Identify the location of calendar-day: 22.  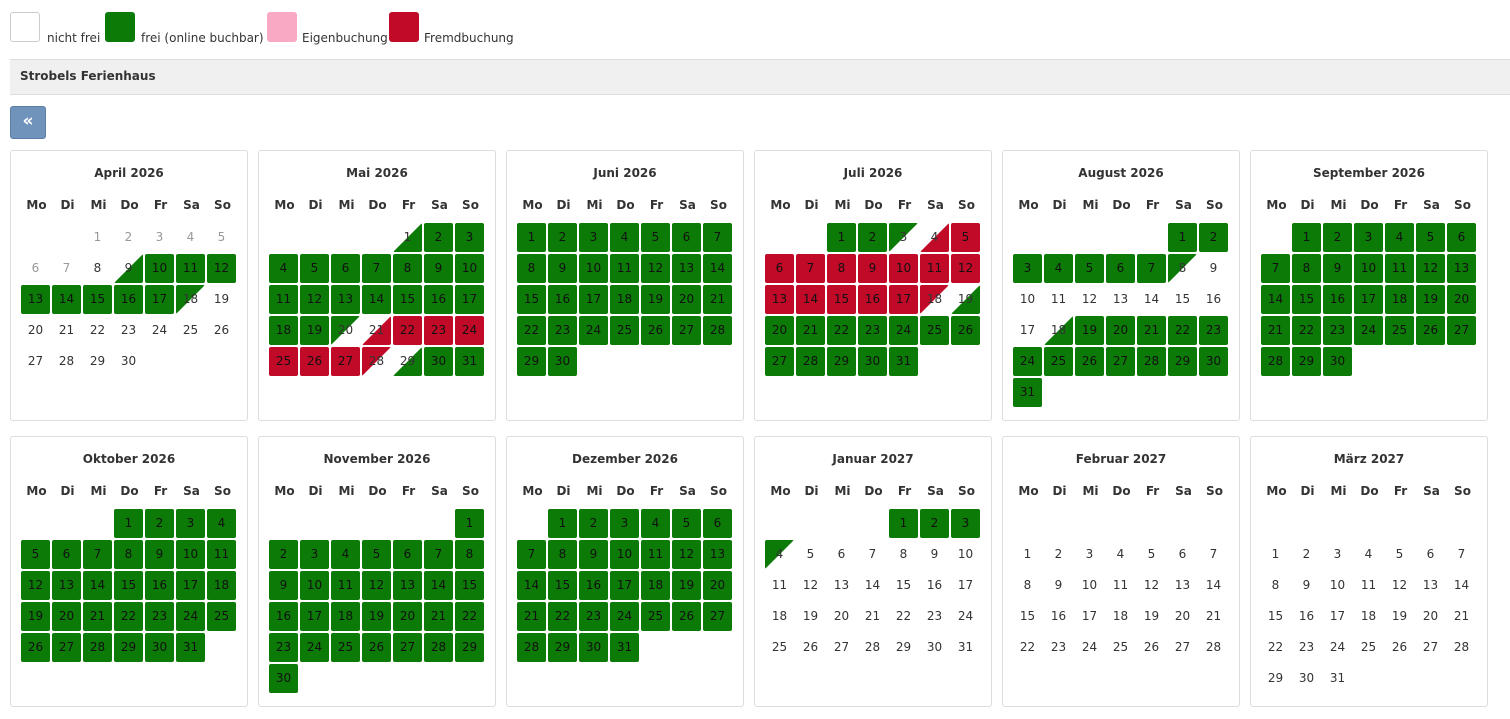
(841, 330).